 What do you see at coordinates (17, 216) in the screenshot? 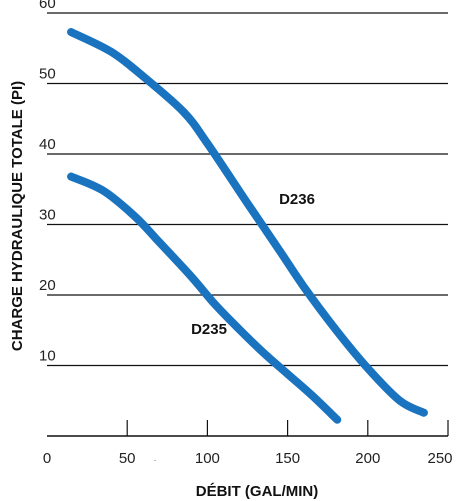
I see `y-axis-title: CHARGE HYDRAULIQUE TOTALE (PI)` at bounding box center [17, 216].